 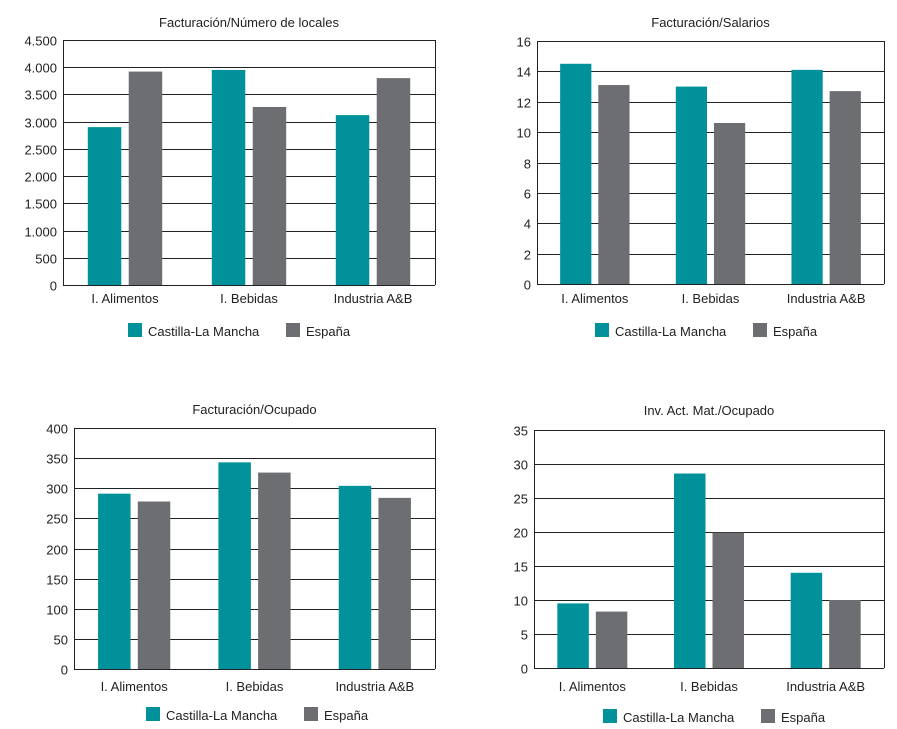 I want to click on y-tick-label: 12, so click(x=524, y=103).